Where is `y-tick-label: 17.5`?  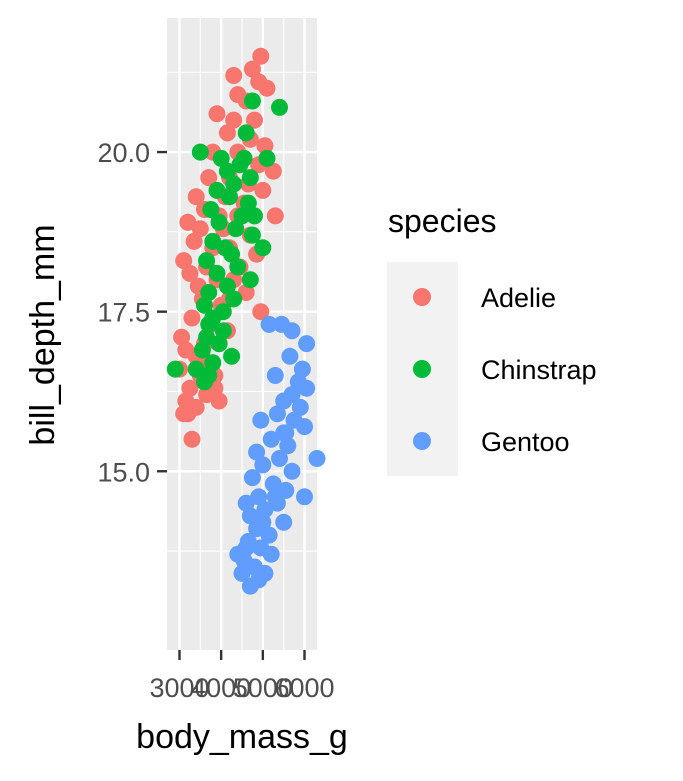 y-tick-label: 17.5 is located at coordinates (123, 313).